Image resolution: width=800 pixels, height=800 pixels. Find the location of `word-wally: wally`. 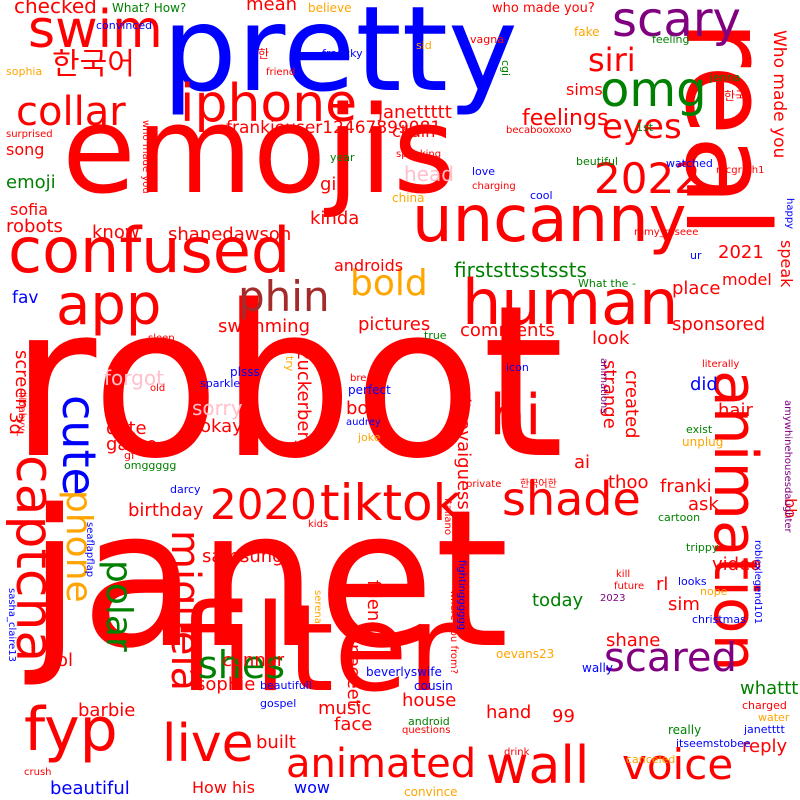

word-wally: wally is located at coordinates (597, 668).